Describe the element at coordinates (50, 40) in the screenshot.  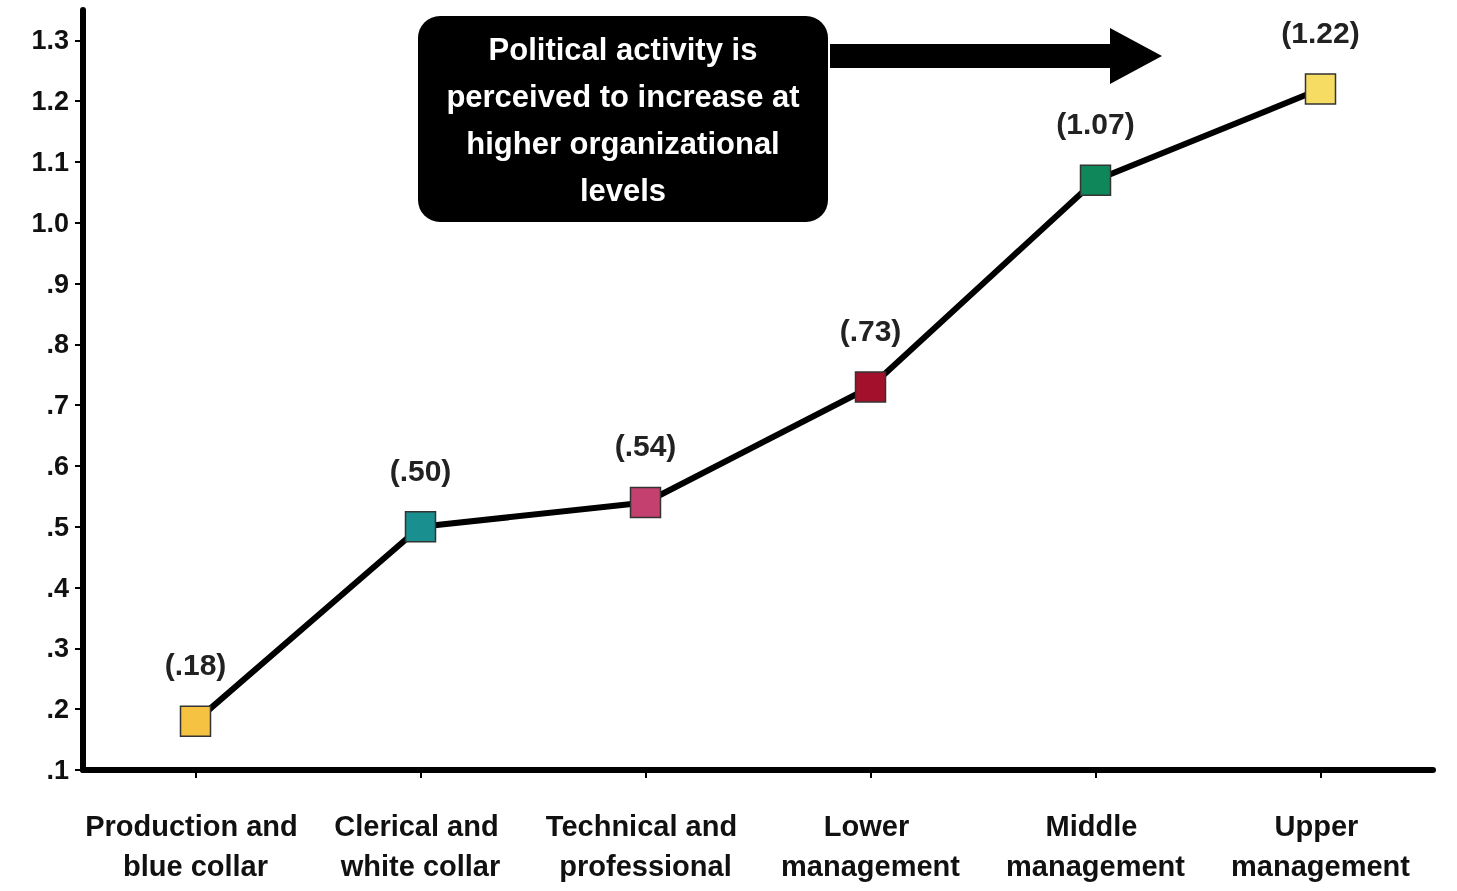
I see `y-tick-label: 1.3` at that location.